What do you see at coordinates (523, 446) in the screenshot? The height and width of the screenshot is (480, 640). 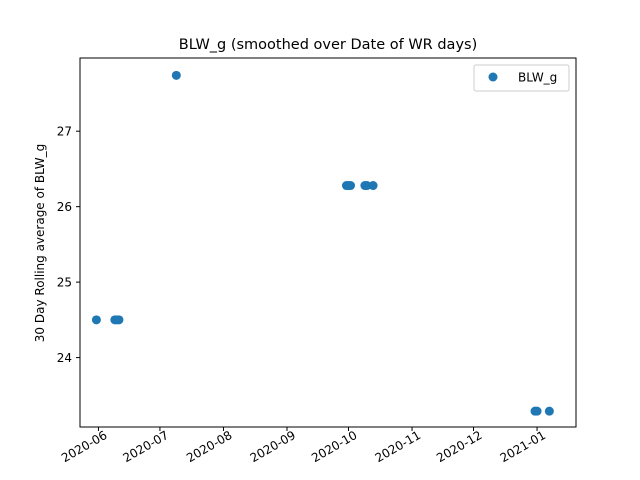 I see `x-tick-label: 2021-01` at bounding box center [523, 446].